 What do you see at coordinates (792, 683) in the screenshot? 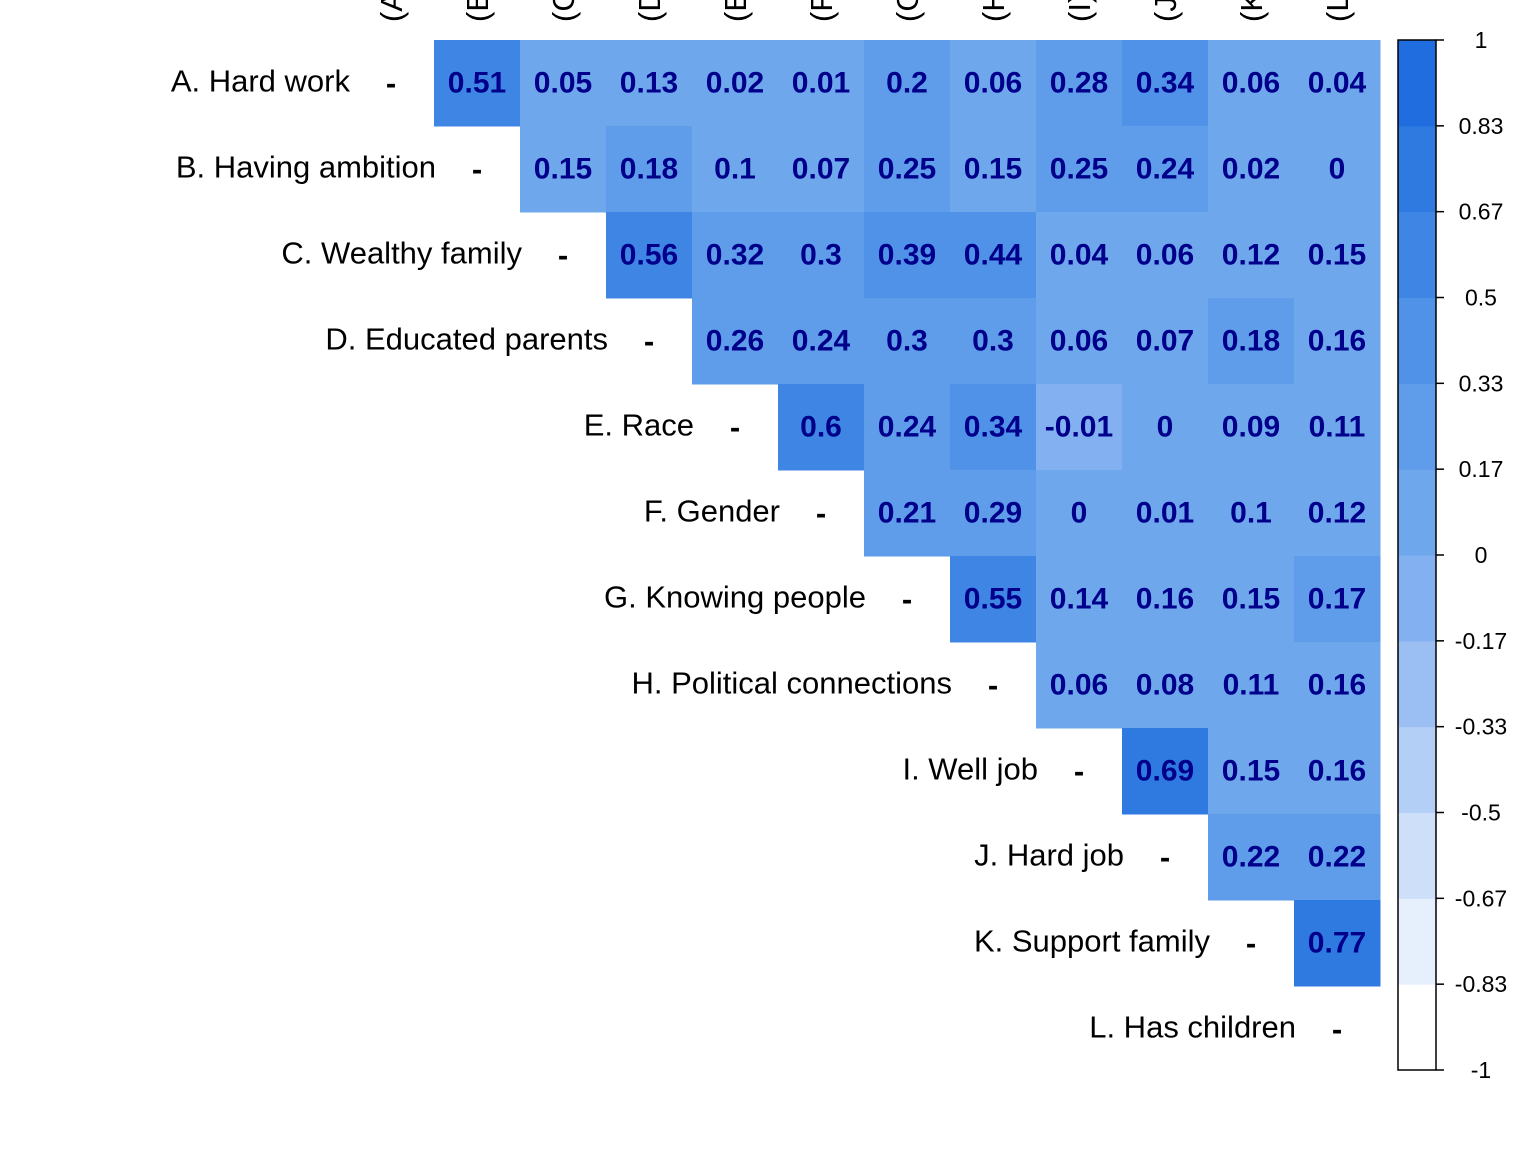
I see `row-label: H. Political connections` at bounding box center [792, 683].